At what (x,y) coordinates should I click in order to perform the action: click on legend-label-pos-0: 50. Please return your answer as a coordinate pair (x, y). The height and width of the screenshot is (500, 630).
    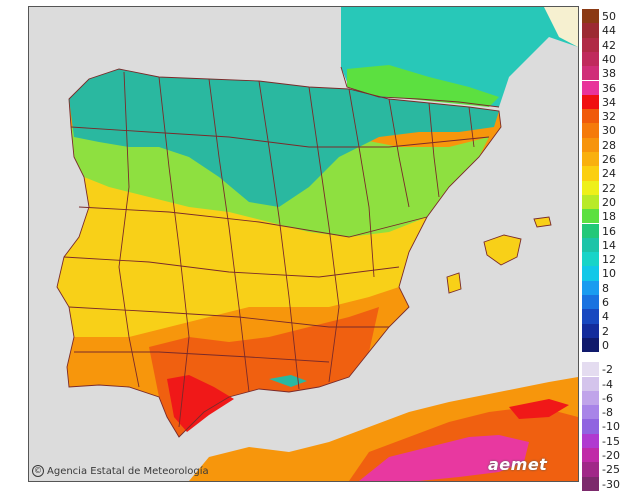
    Looking at the image, I should click on (609, 16).